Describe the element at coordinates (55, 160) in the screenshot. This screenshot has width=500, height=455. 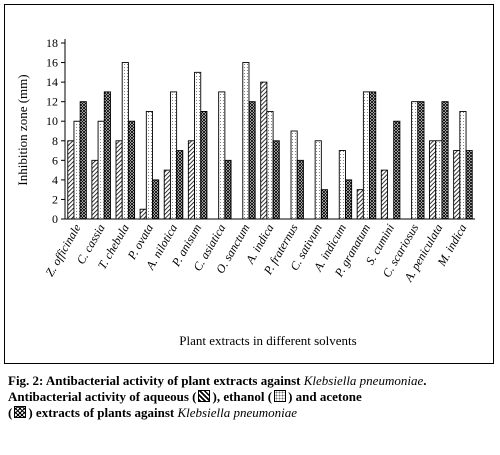
I see `y-tick-label: 6` at that location.